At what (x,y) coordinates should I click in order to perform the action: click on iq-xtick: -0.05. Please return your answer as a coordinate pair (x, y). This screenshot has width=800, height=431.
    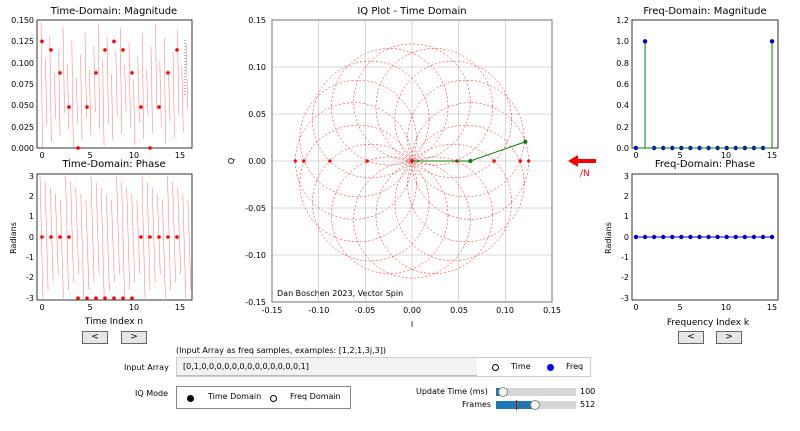
    Looking at the image, I should click on (365, 310).